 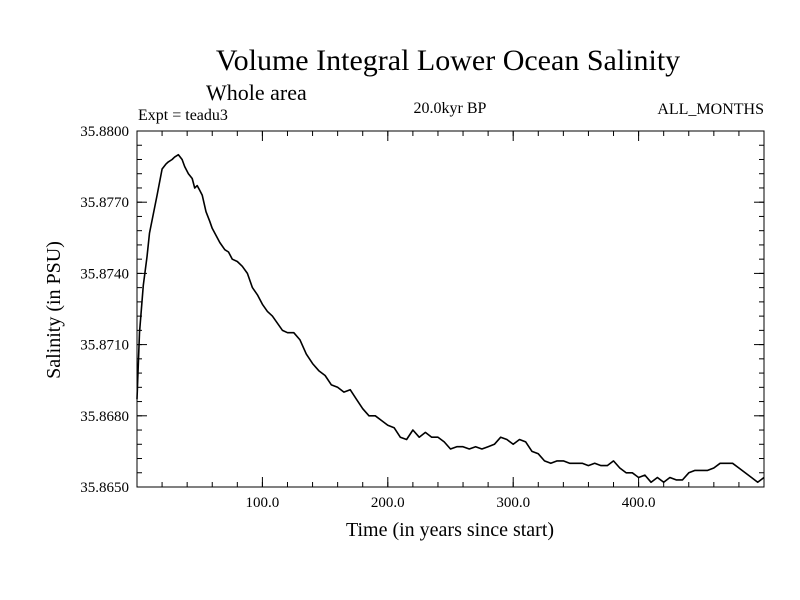 I want to click on y-tick-label: 35.8770, so click(x=104, y=203).